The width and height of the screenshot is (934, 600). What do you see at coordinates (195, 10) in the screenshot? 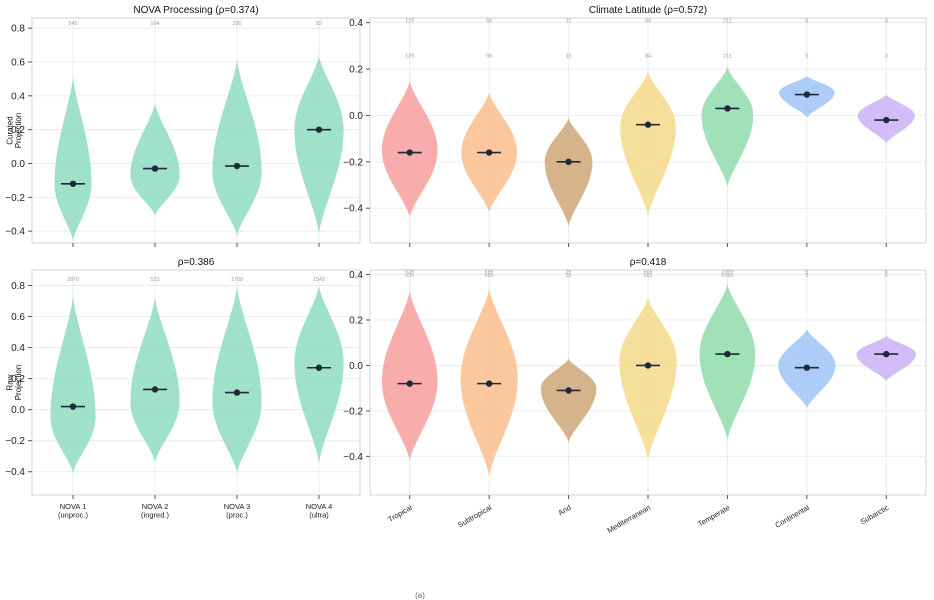
I see `chart-title: NOVA Processing (ρ=0.374)` at bounding box center [195, 10].